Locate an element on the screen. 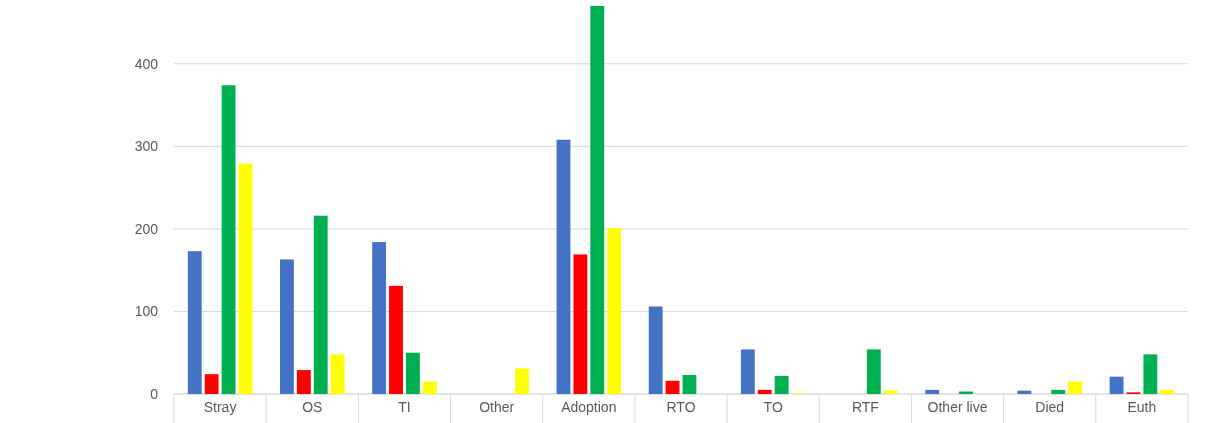 The image size is (1210, 423). y-tick-label: 0 is located at coordinates (154, 393).